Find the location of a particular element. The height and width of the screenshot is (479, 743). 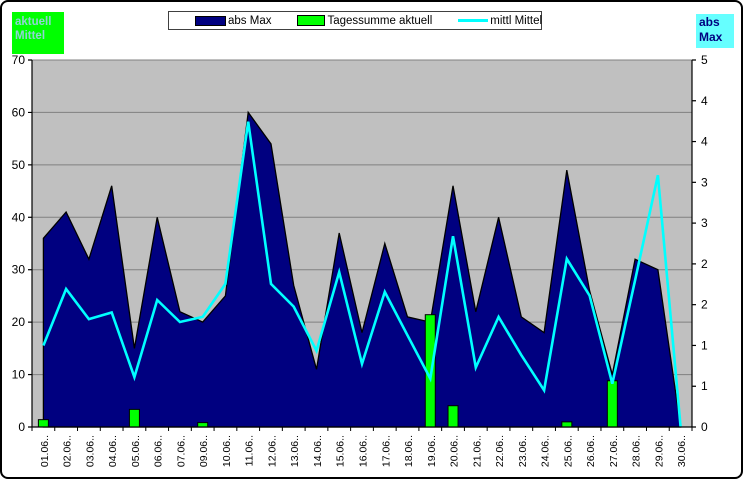

x-axis-label: 06.06.. is located at coordinates (159, 451).